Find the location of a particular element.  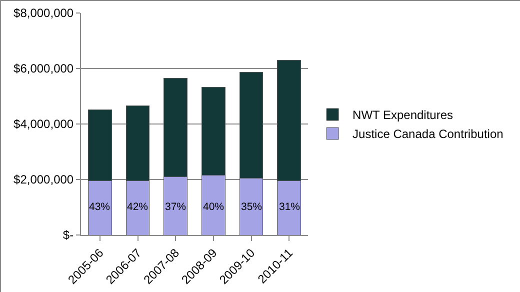

y-tick-label: $2,000,000 is located at coordinates (44, 179).